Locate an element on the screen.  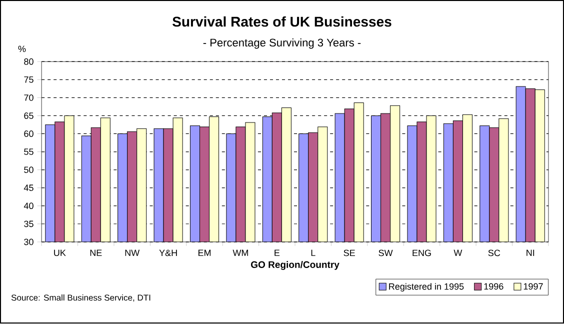
x-tick-label: SW is located at coordinates (385, 253).